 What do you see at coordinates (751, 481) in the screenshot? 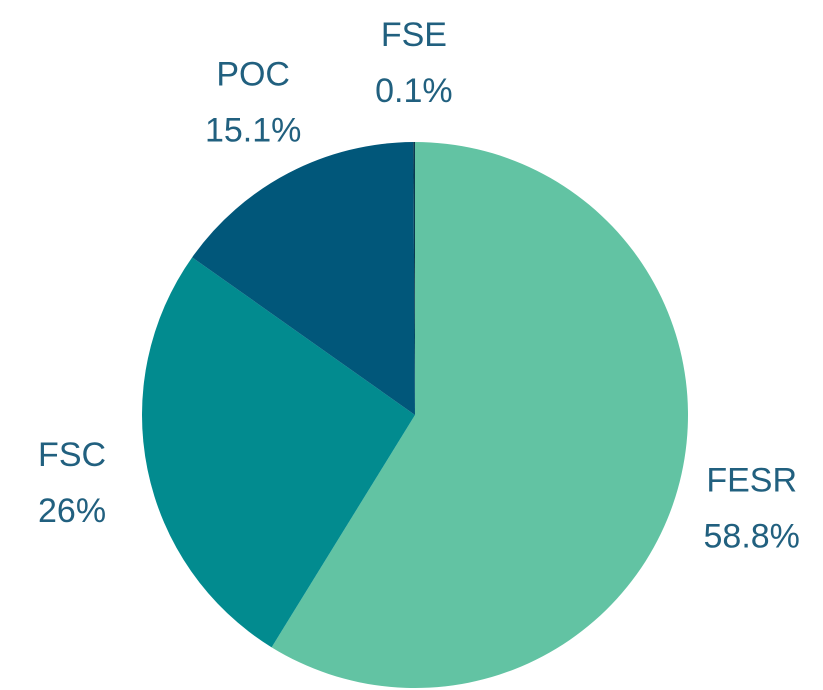
I see `slice-label: FESR` at bounding box center [751, 481].